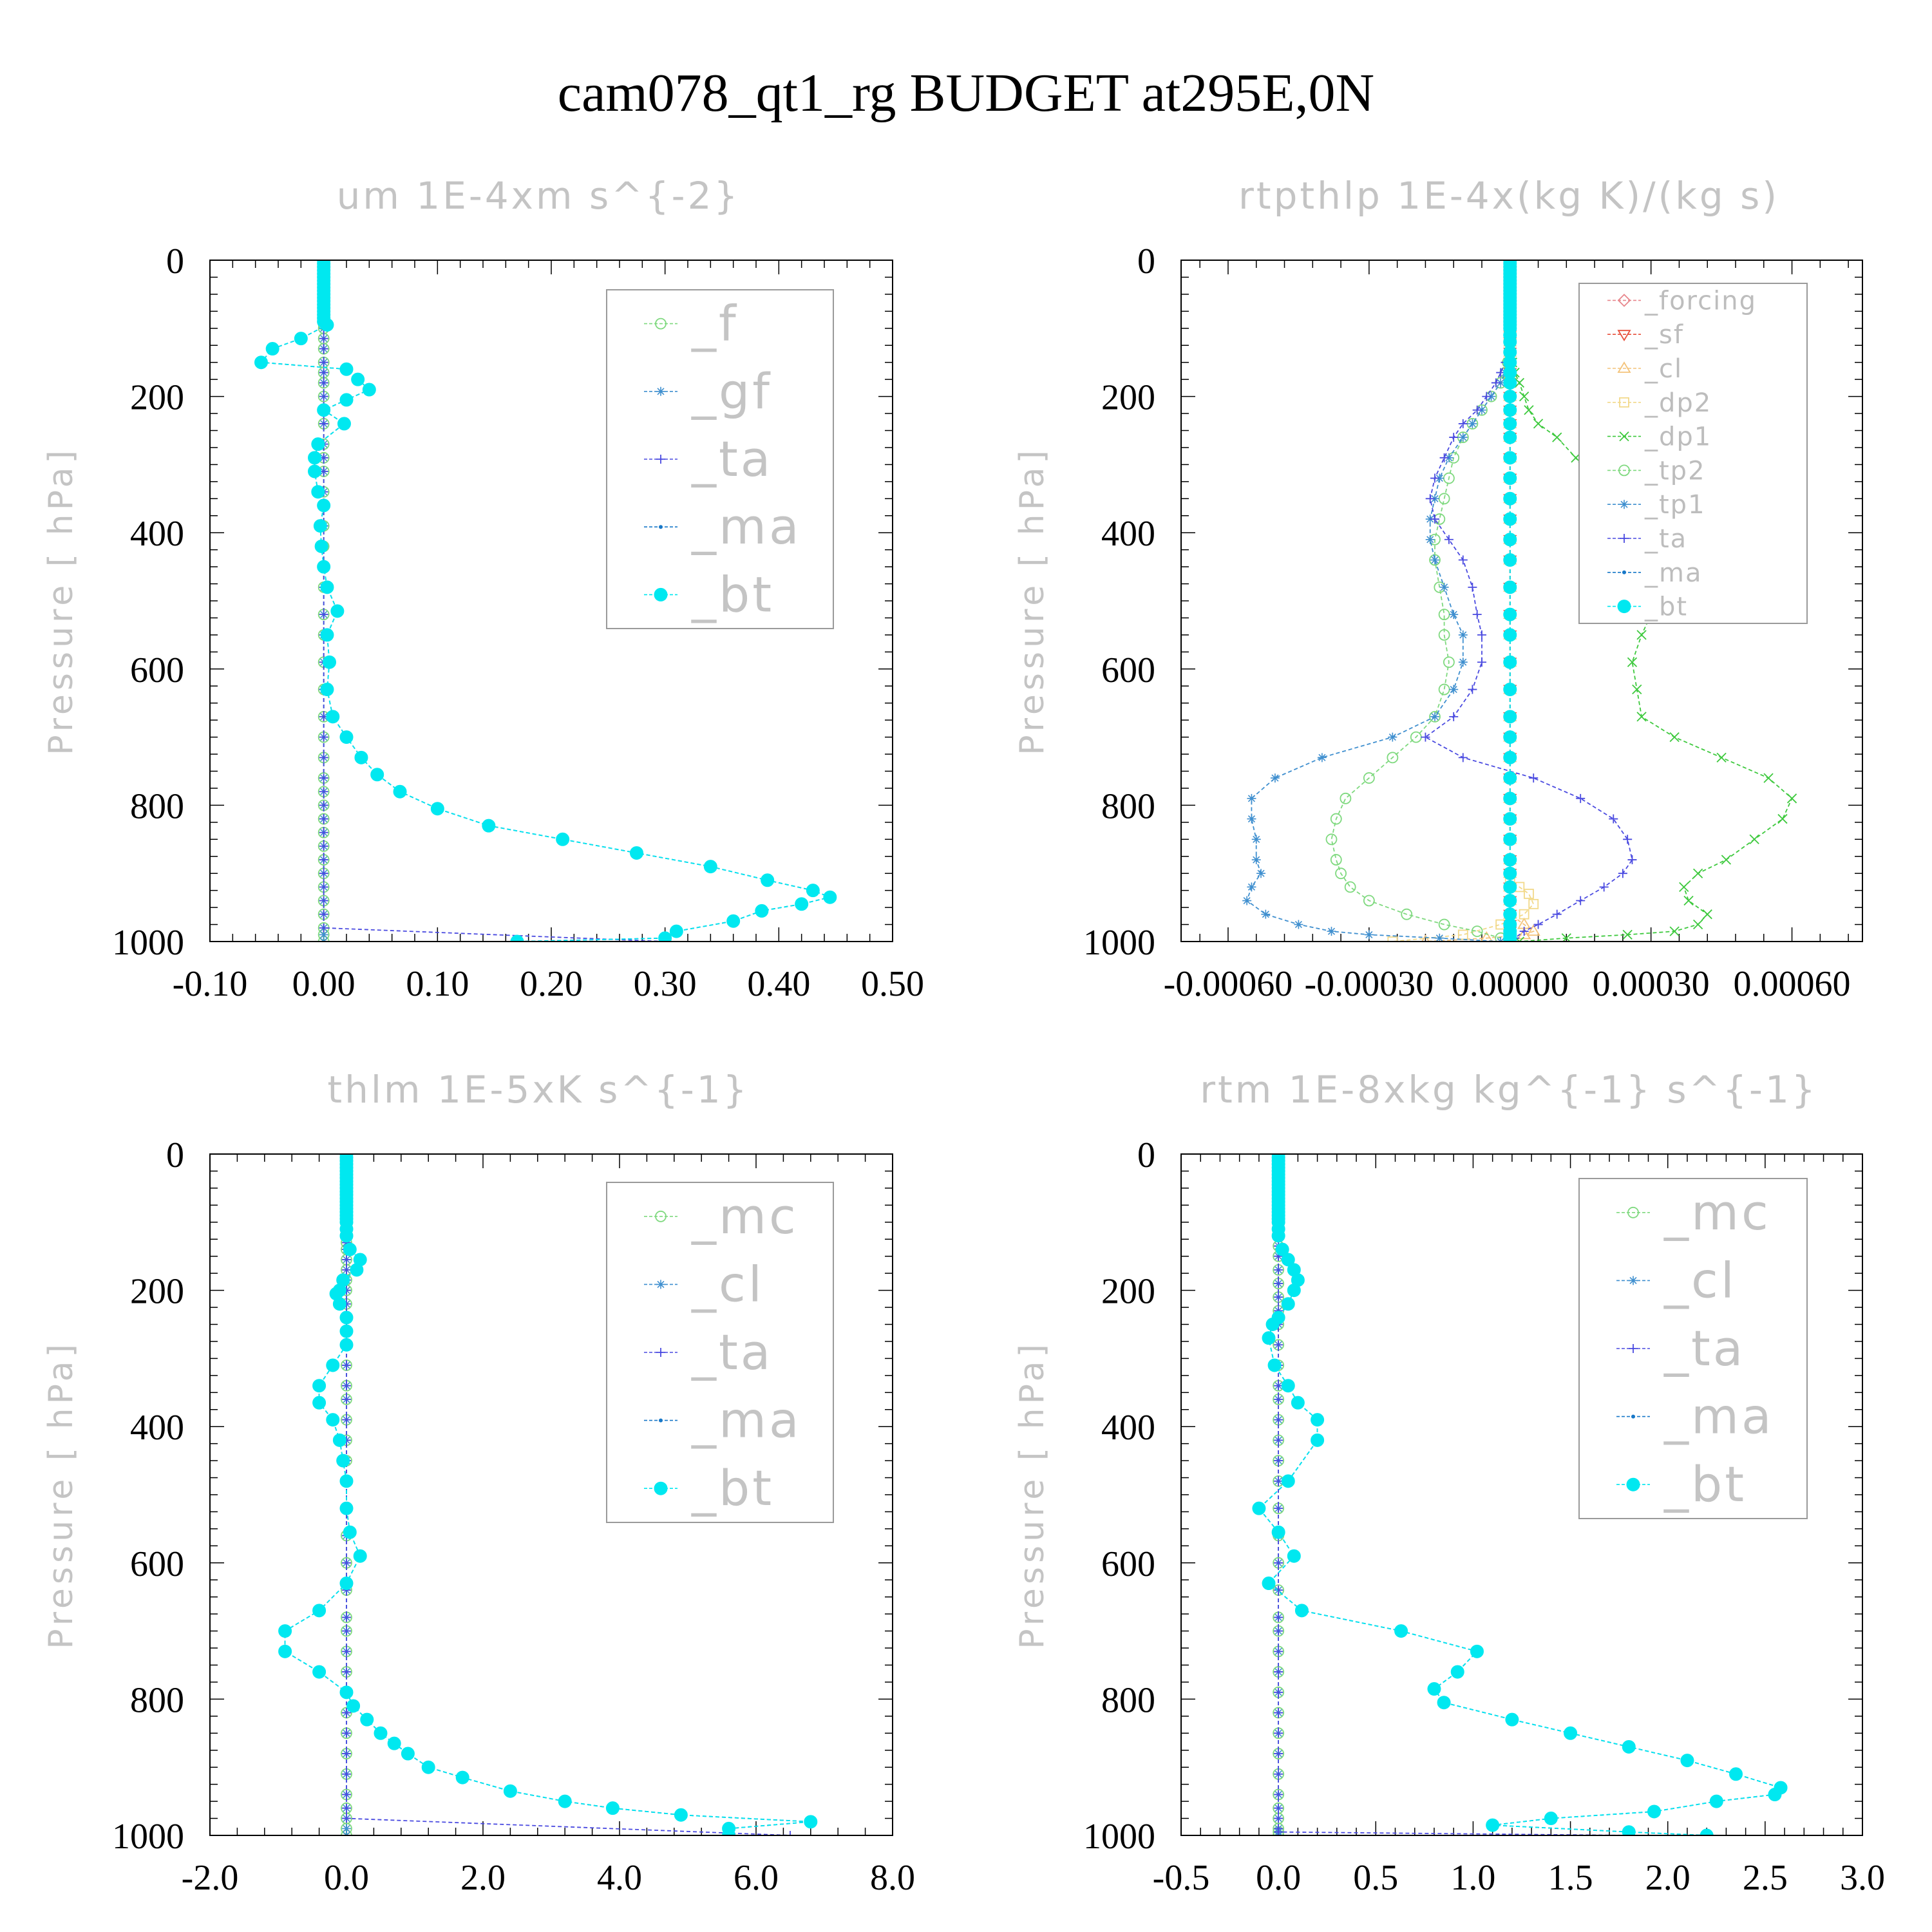 This screenshot has width=1932, height=1932. I want to click on x-tick-label: 6.0, so click(756, 1878).